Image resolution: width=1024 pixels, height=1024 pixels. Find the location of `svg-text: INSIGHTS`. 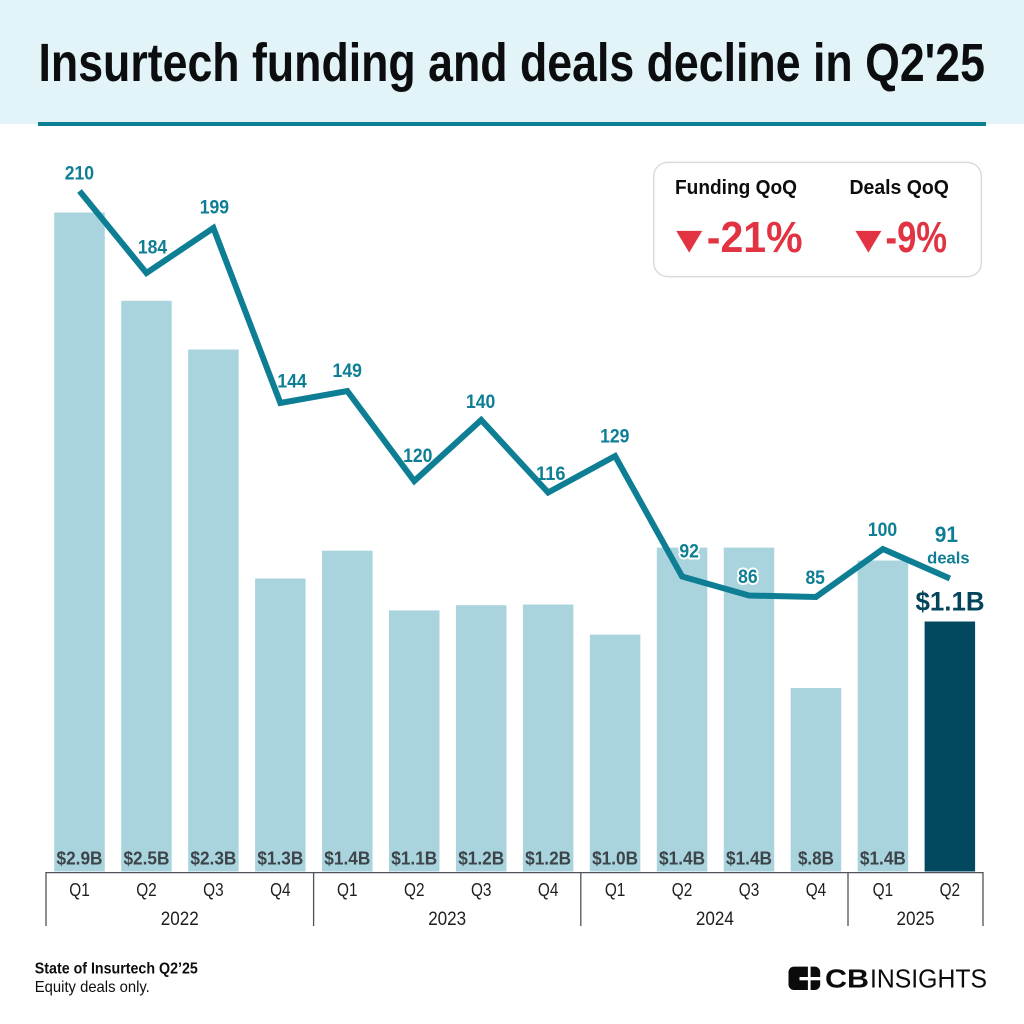

svg-text: INSIGHTS is located at coordinates (928, 978).